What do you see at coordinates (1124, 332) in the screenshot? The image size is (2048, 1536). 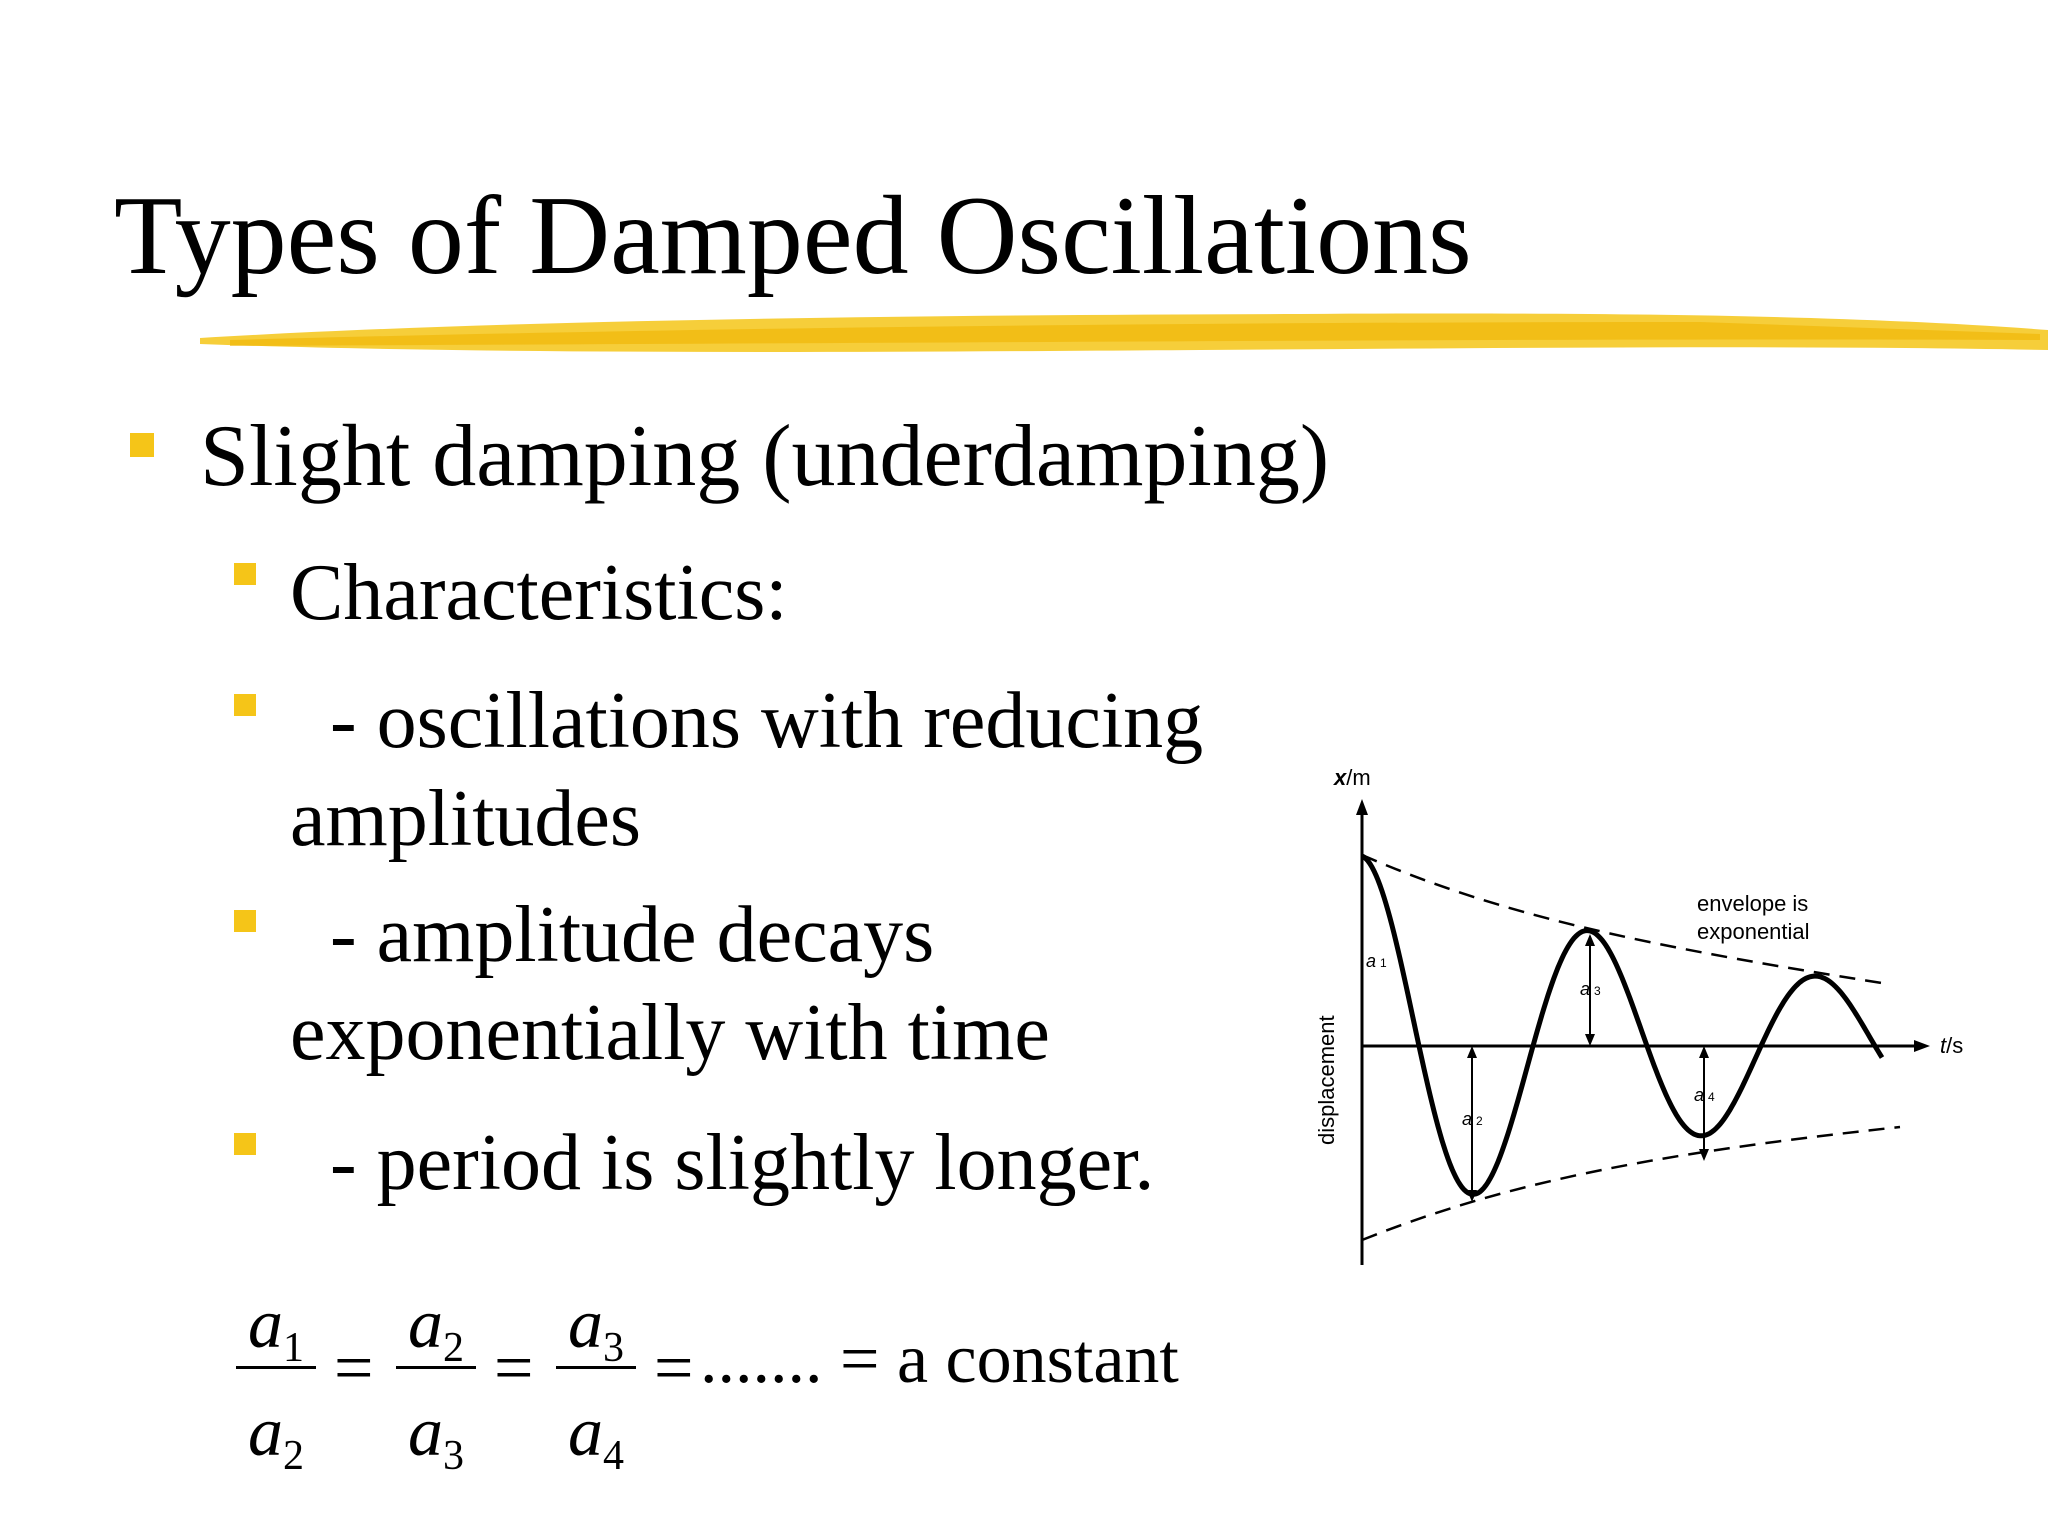 I see `title-underline-brushstroke` at bounding box center [1124, 332].